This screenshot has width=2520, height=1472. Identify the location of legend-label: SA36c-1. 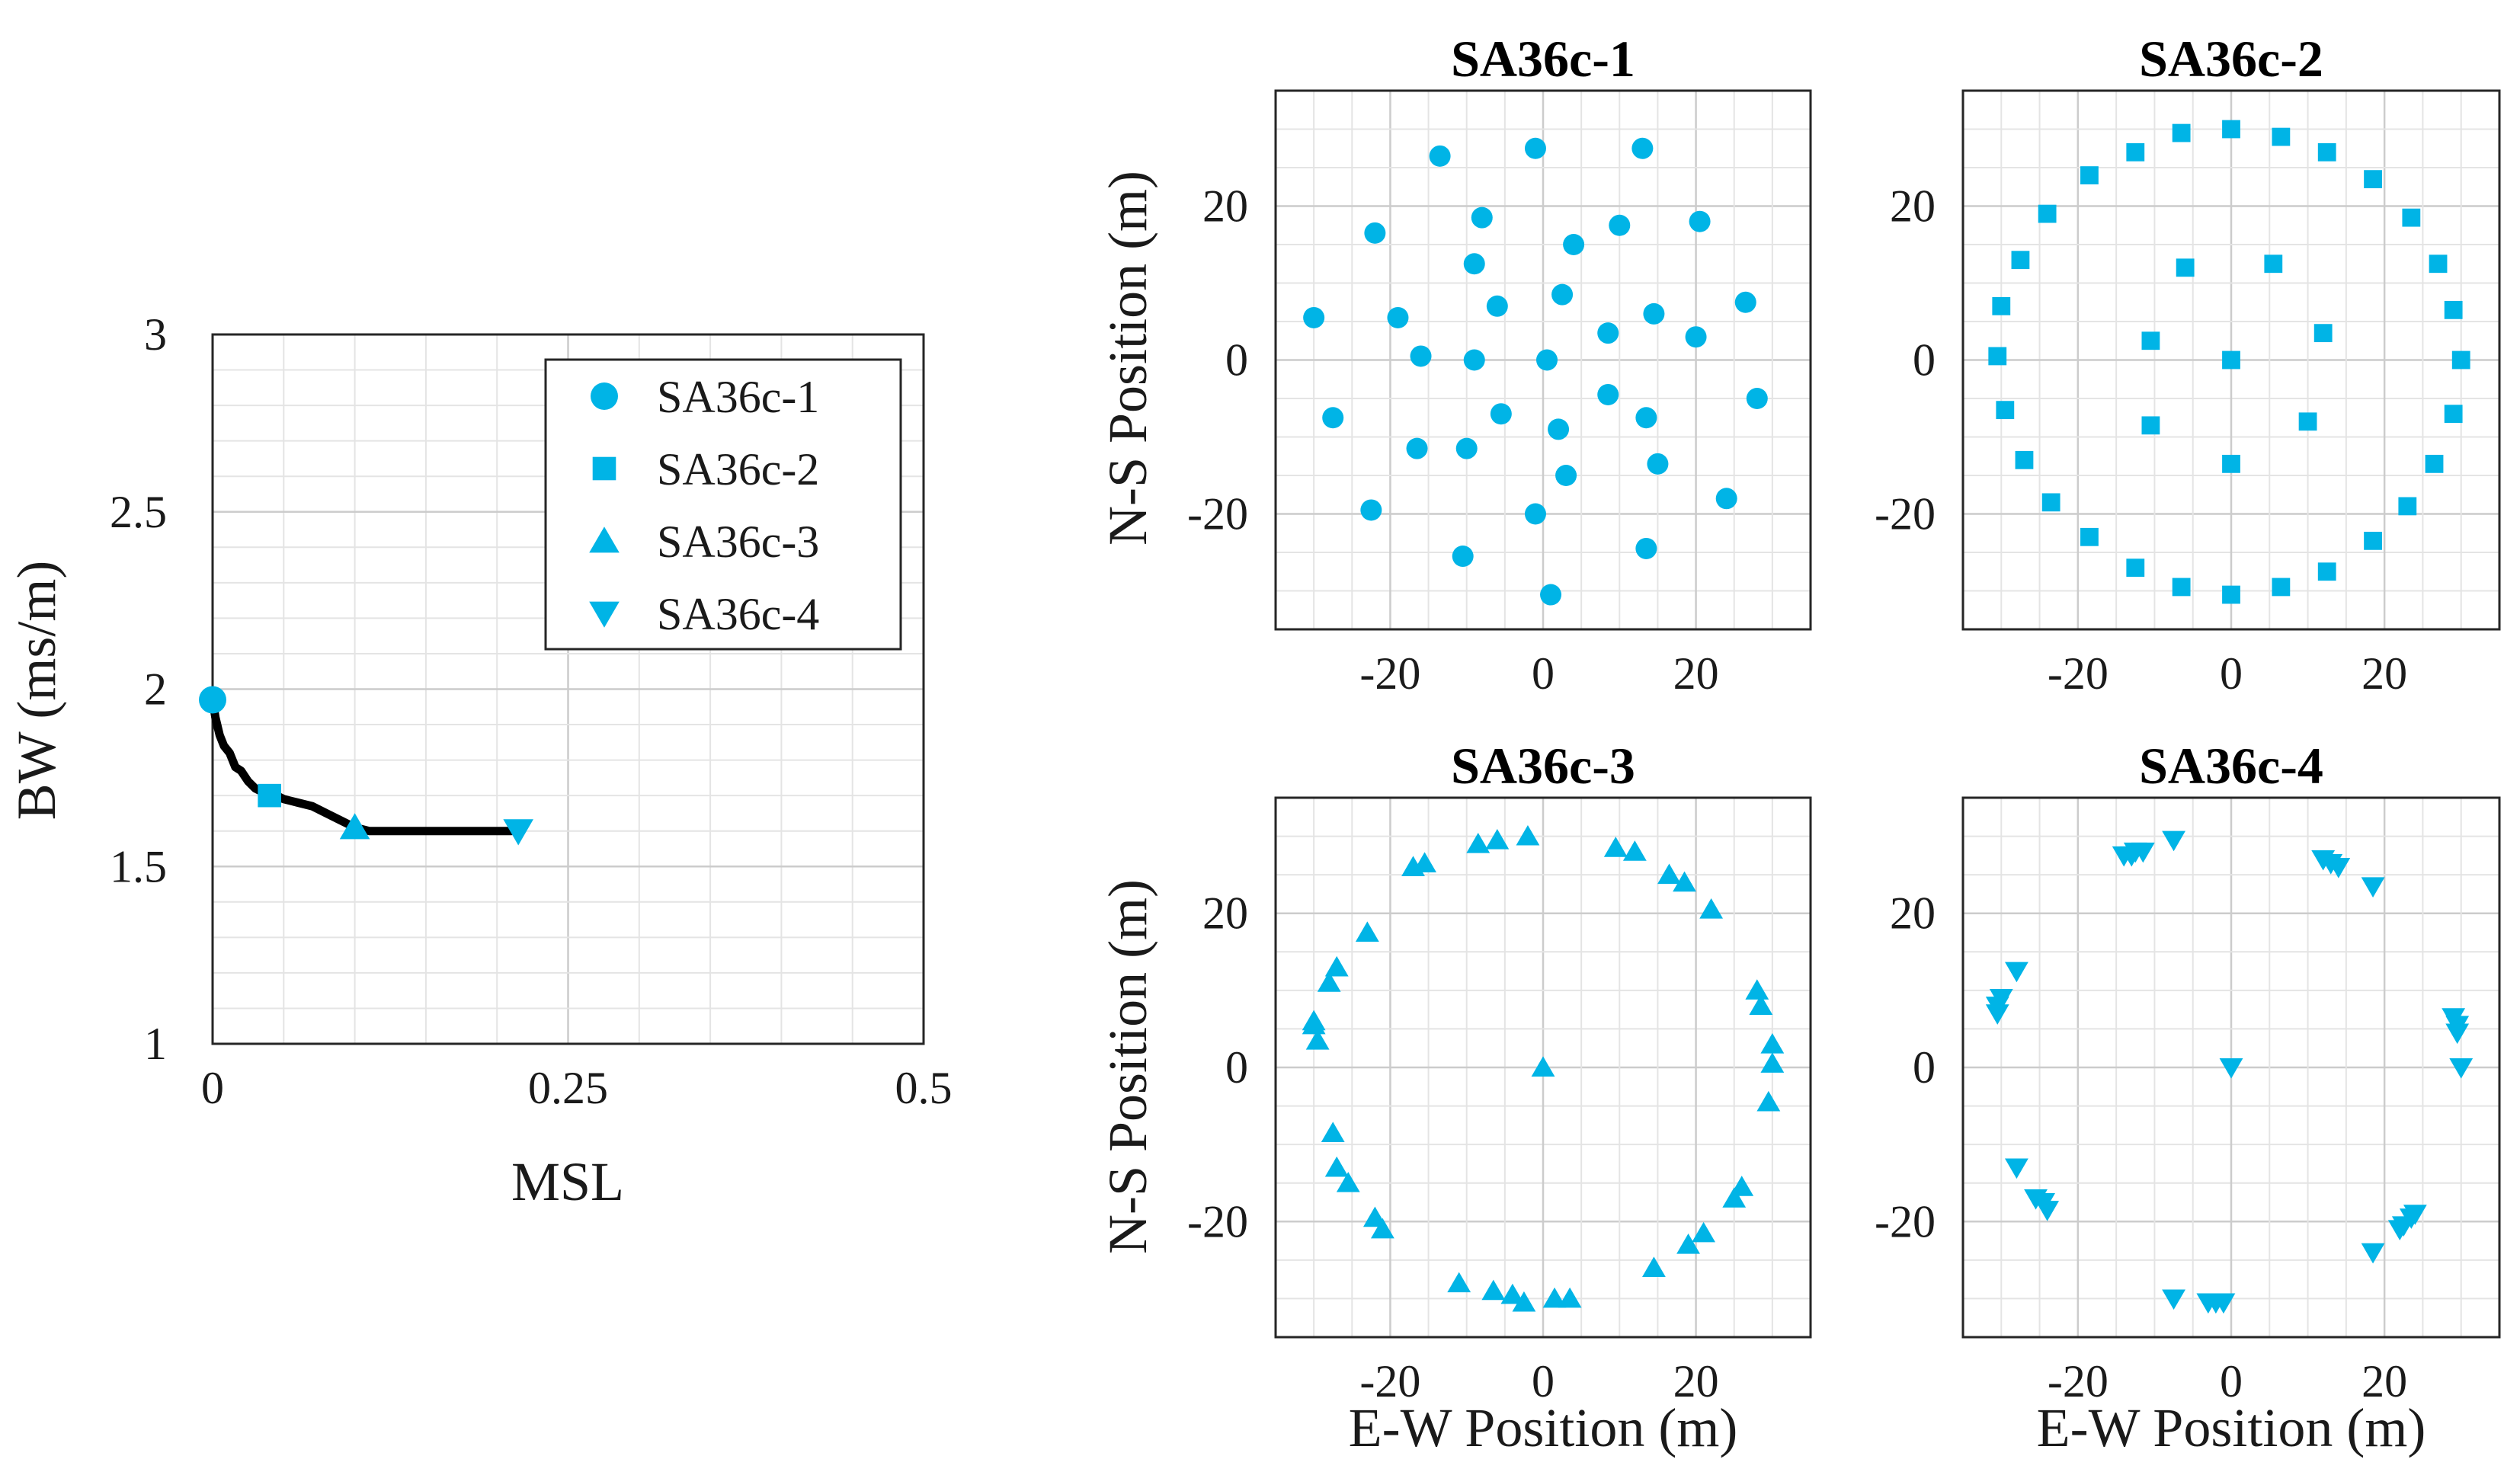
(738, 397).